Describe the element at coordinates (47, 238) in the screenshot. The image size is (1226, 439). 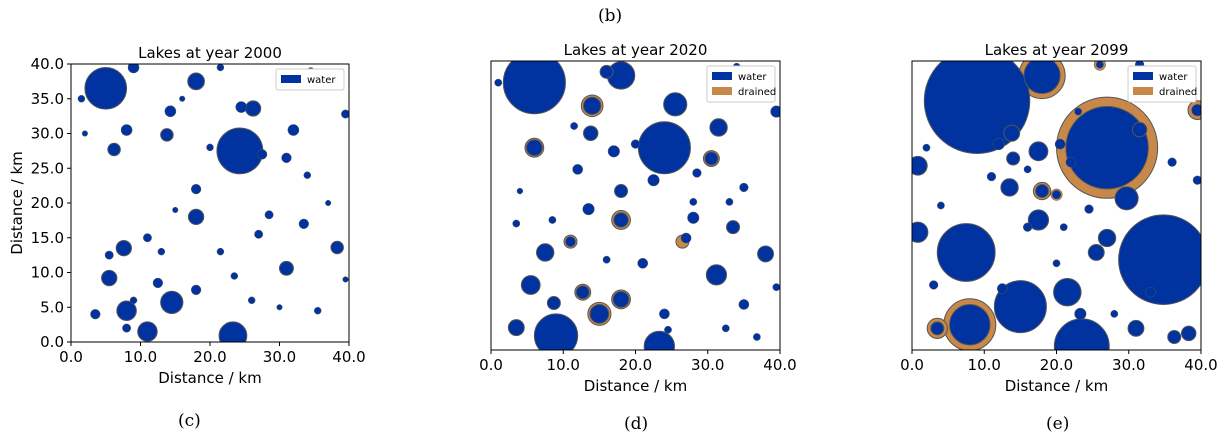
I see `y-tick-label: 15.0` at that location.